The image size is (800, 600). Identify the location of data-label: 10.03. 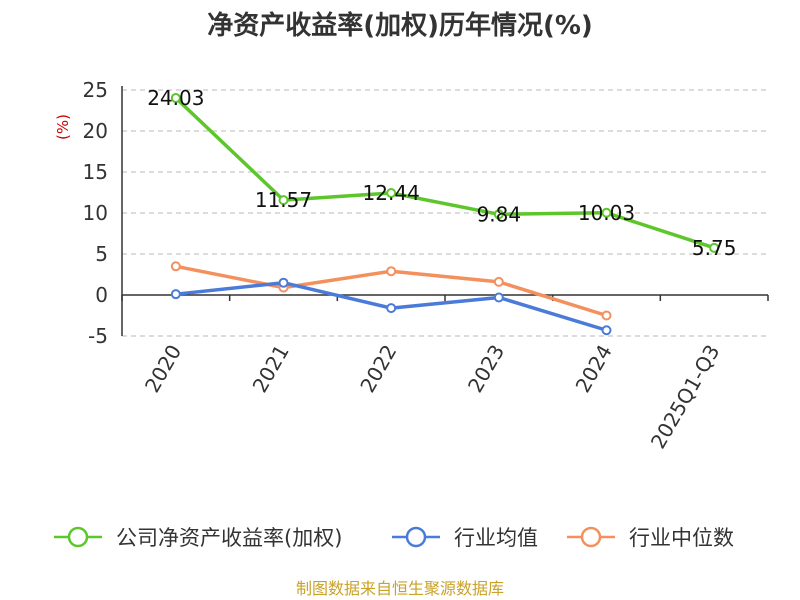
(606, 213).